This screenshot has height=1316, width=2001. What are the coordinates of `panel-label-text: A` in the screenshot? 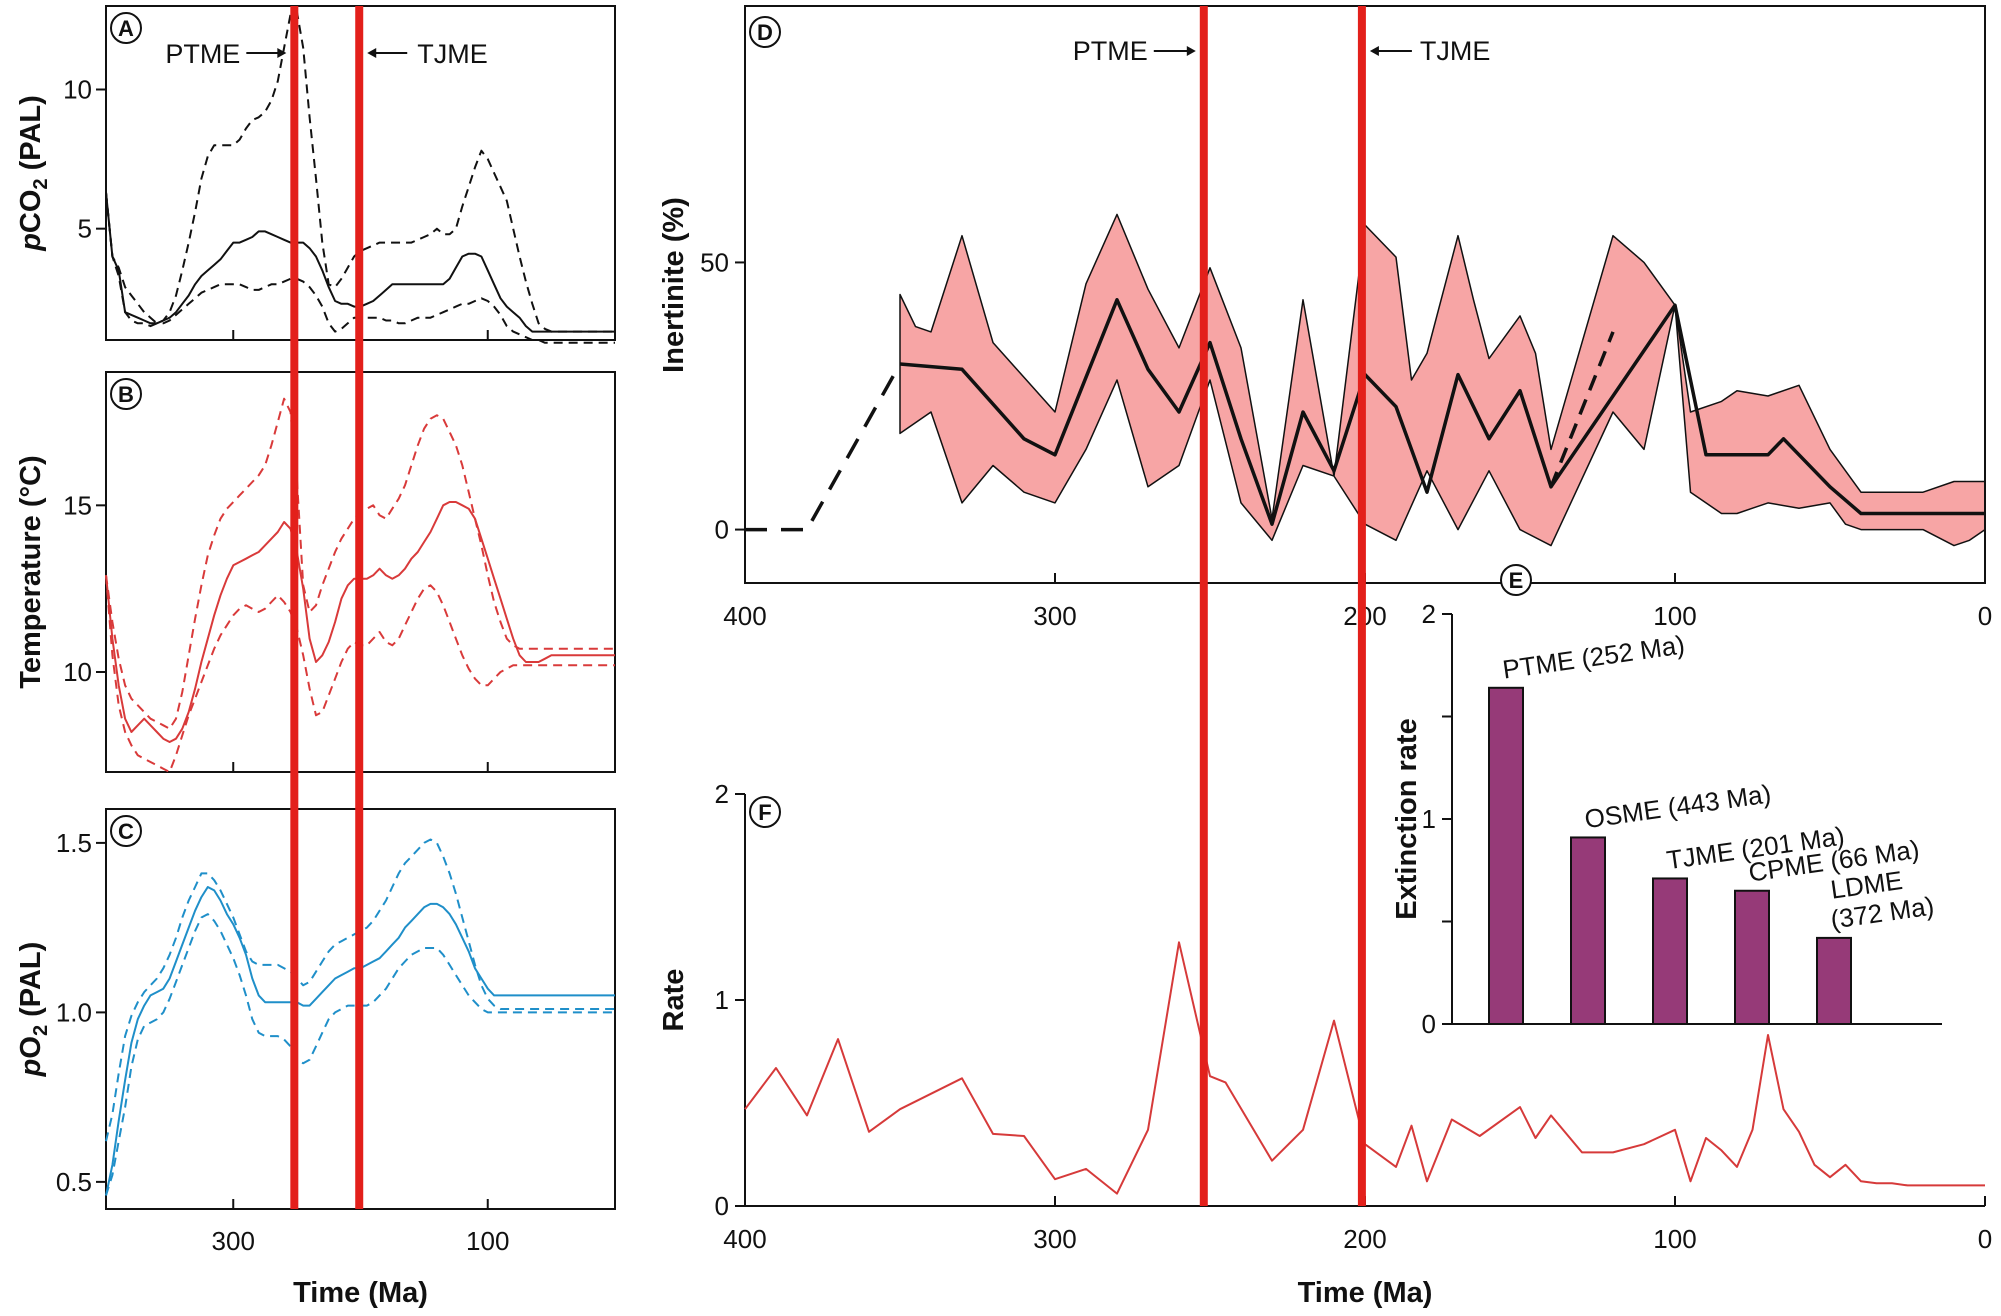 It's located at (126, 28).